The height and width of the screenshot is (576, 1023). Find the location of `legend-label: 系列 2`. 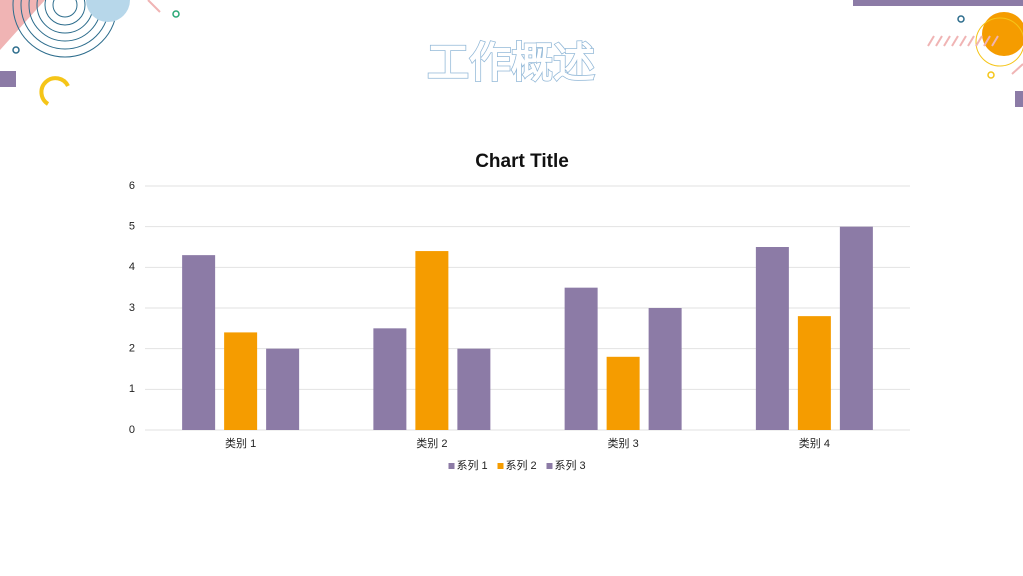

legend-label: 系列 2 is located at coordinates (521, 465).